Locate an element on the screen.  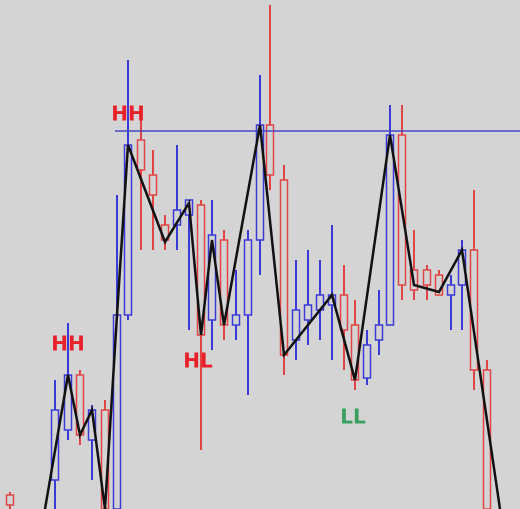
annotation: HL is located at coordinates (198, 361).